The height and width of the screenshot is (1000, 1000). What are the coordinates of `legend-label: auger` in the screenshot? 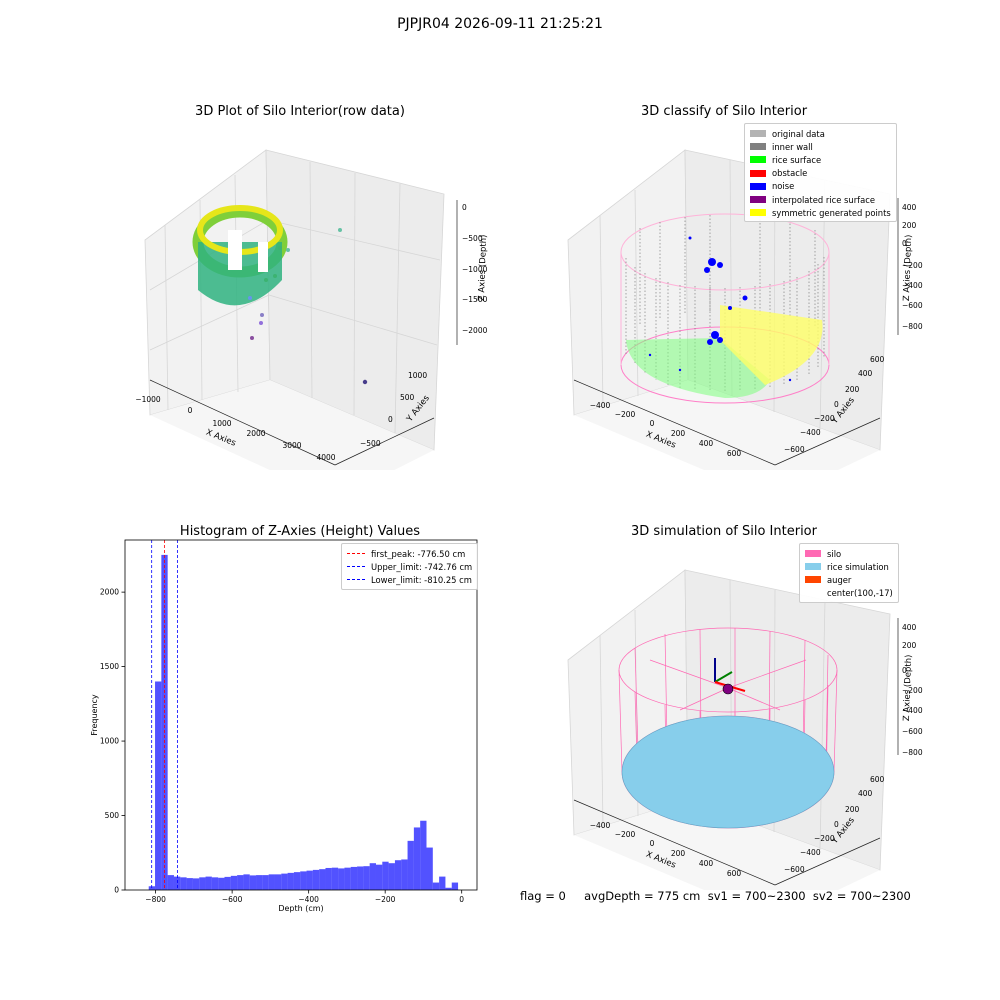 It's located at (839, 579).